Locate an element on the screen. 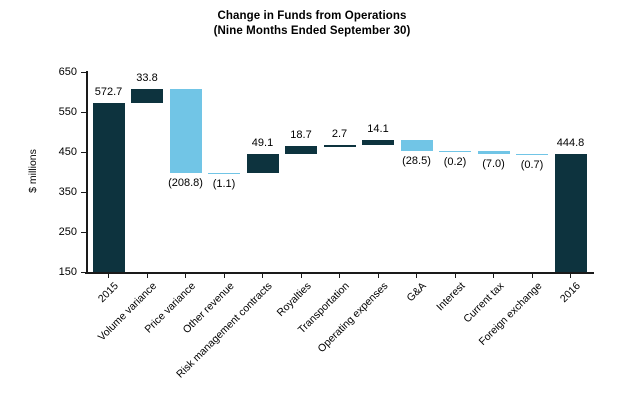  y-axis-line is located at coordinates (87, 172).